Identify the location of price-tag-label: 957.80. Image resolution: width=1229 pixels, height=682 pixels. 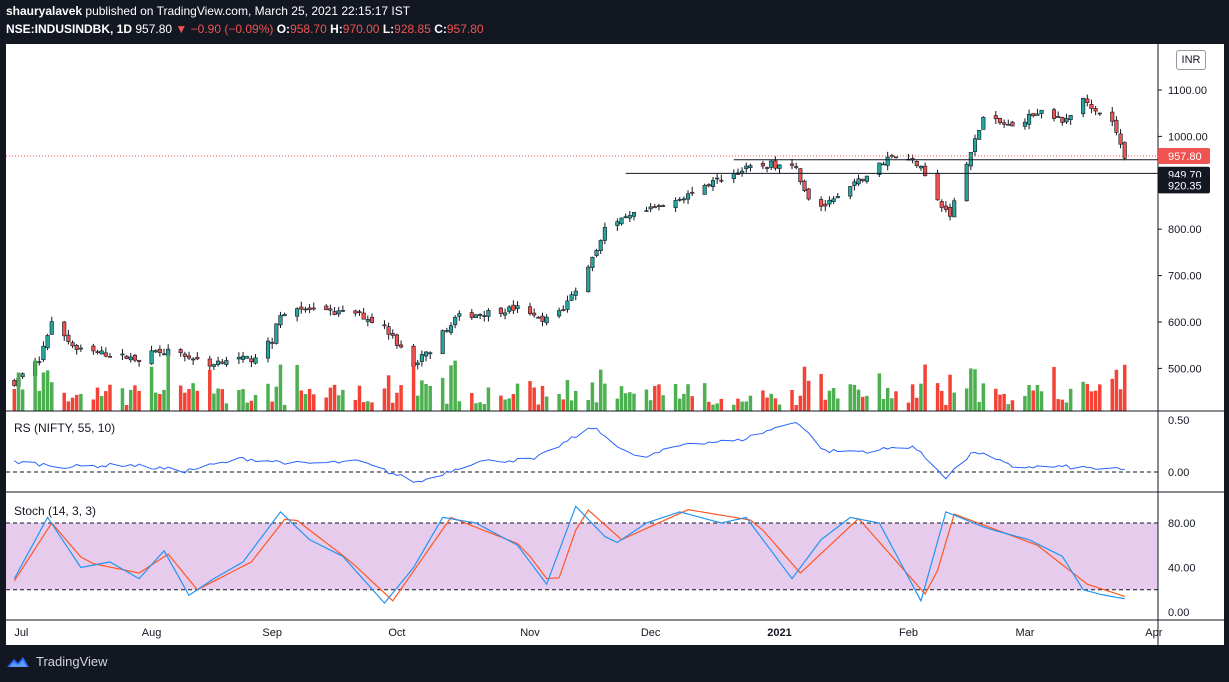
(1185, 157).